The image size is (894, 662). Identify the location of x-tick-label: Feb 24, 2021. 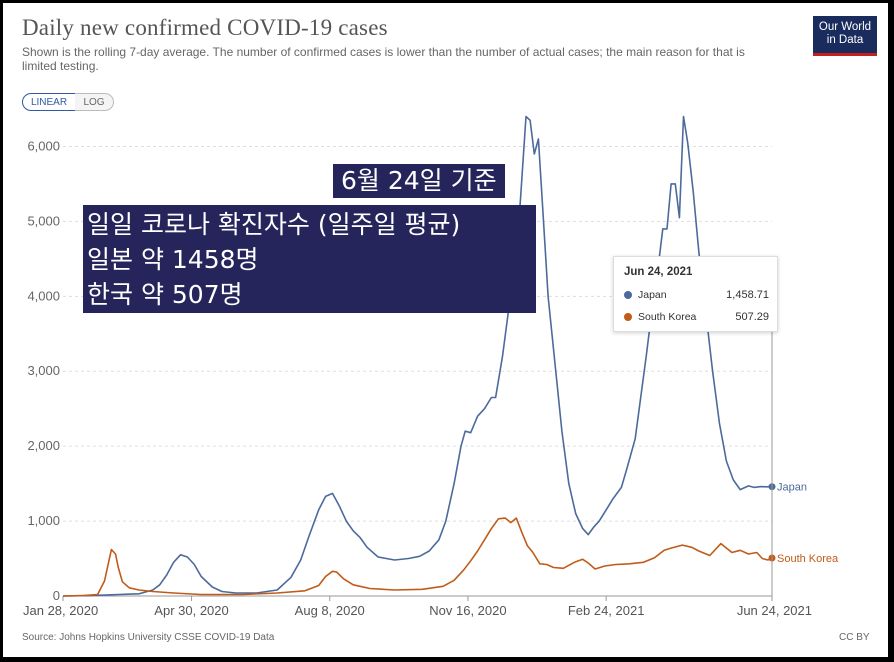
(606, 610).